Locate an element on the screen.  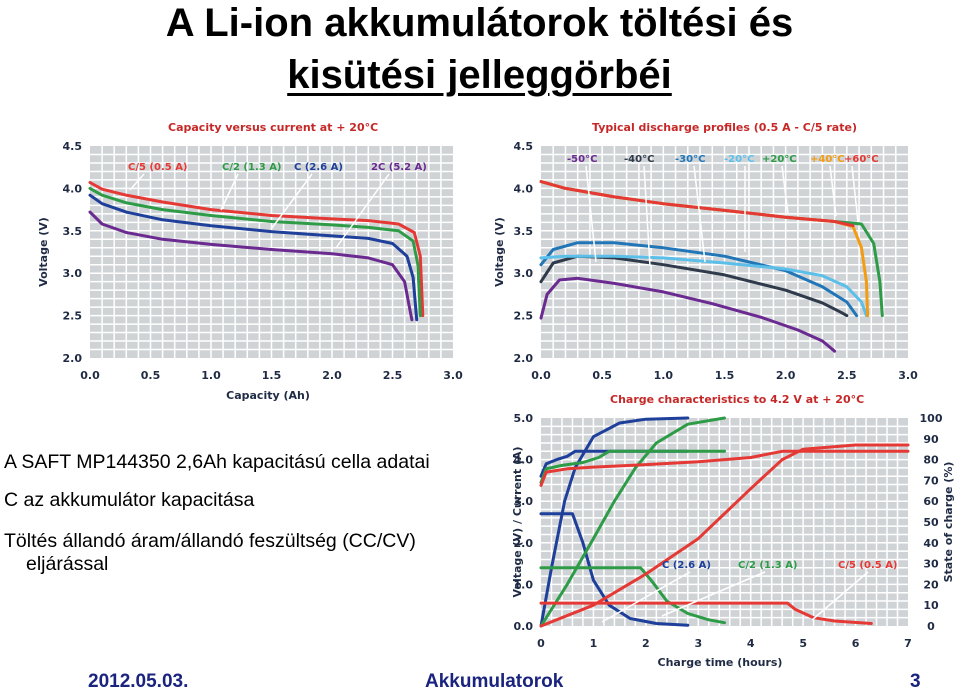
chart2-y-tick-label: 4.0 is located at coordinates (524, 188).